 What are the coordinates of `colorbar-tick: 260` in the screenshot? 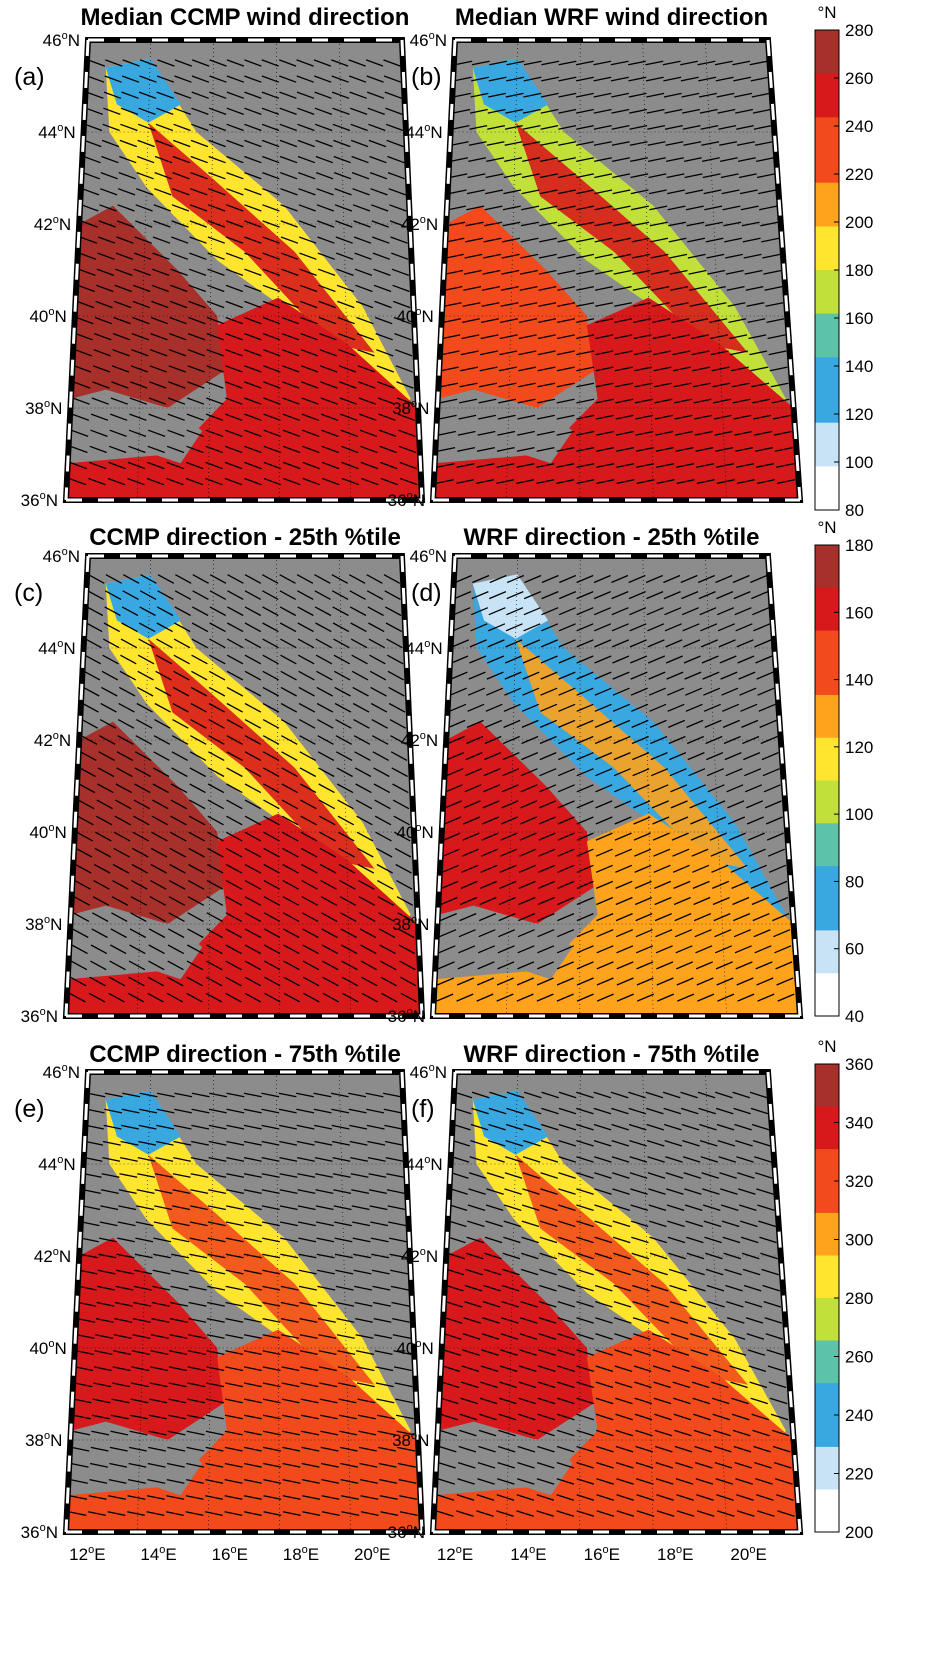 It's located at (859, 1357).